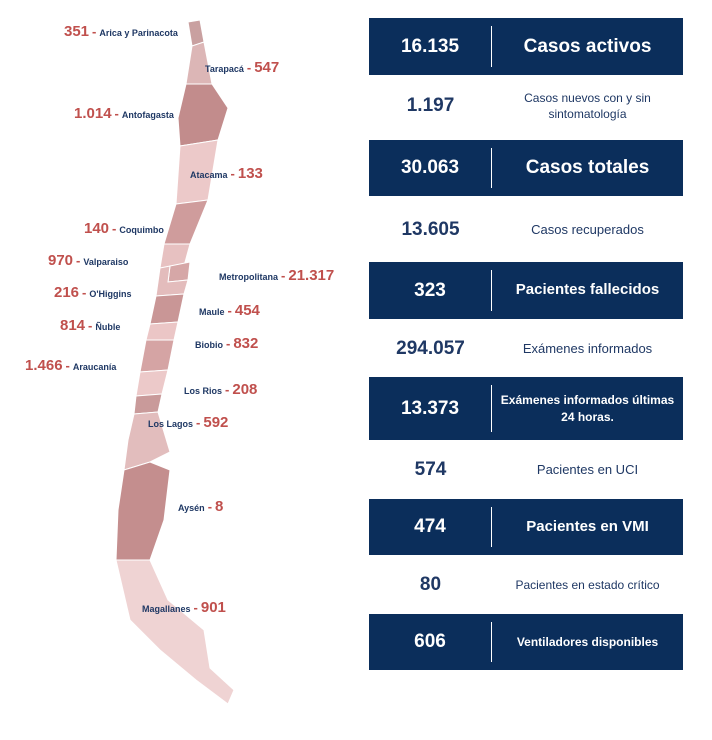 Image resolution: width=712 pixels, height=740 pixels. What do you see at coordinates (430, 168) in the screenshot?
I see `stat-value: 30.063` at bounding box center [430, 168].